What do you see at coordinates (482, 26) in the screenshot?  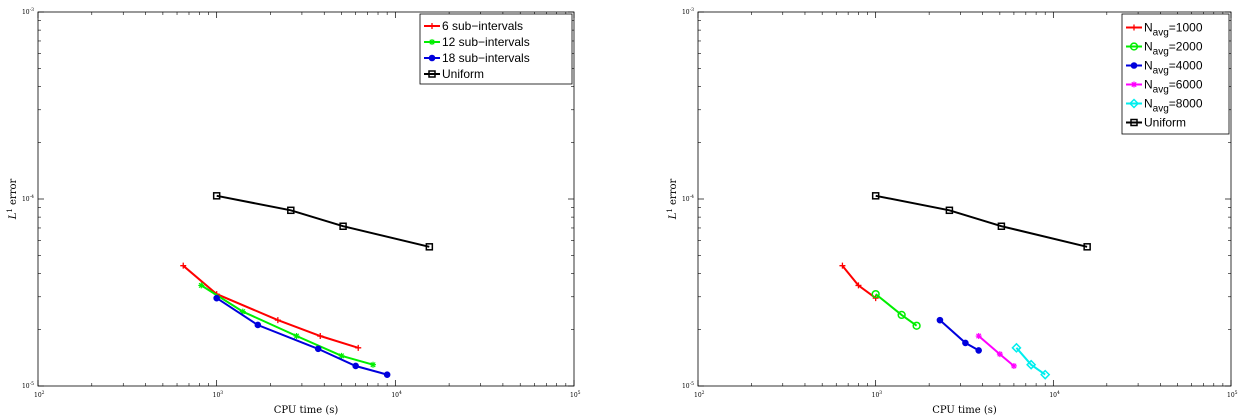 I see `legend-label: 6 sub−intervals` at bounding box center [482, 26].